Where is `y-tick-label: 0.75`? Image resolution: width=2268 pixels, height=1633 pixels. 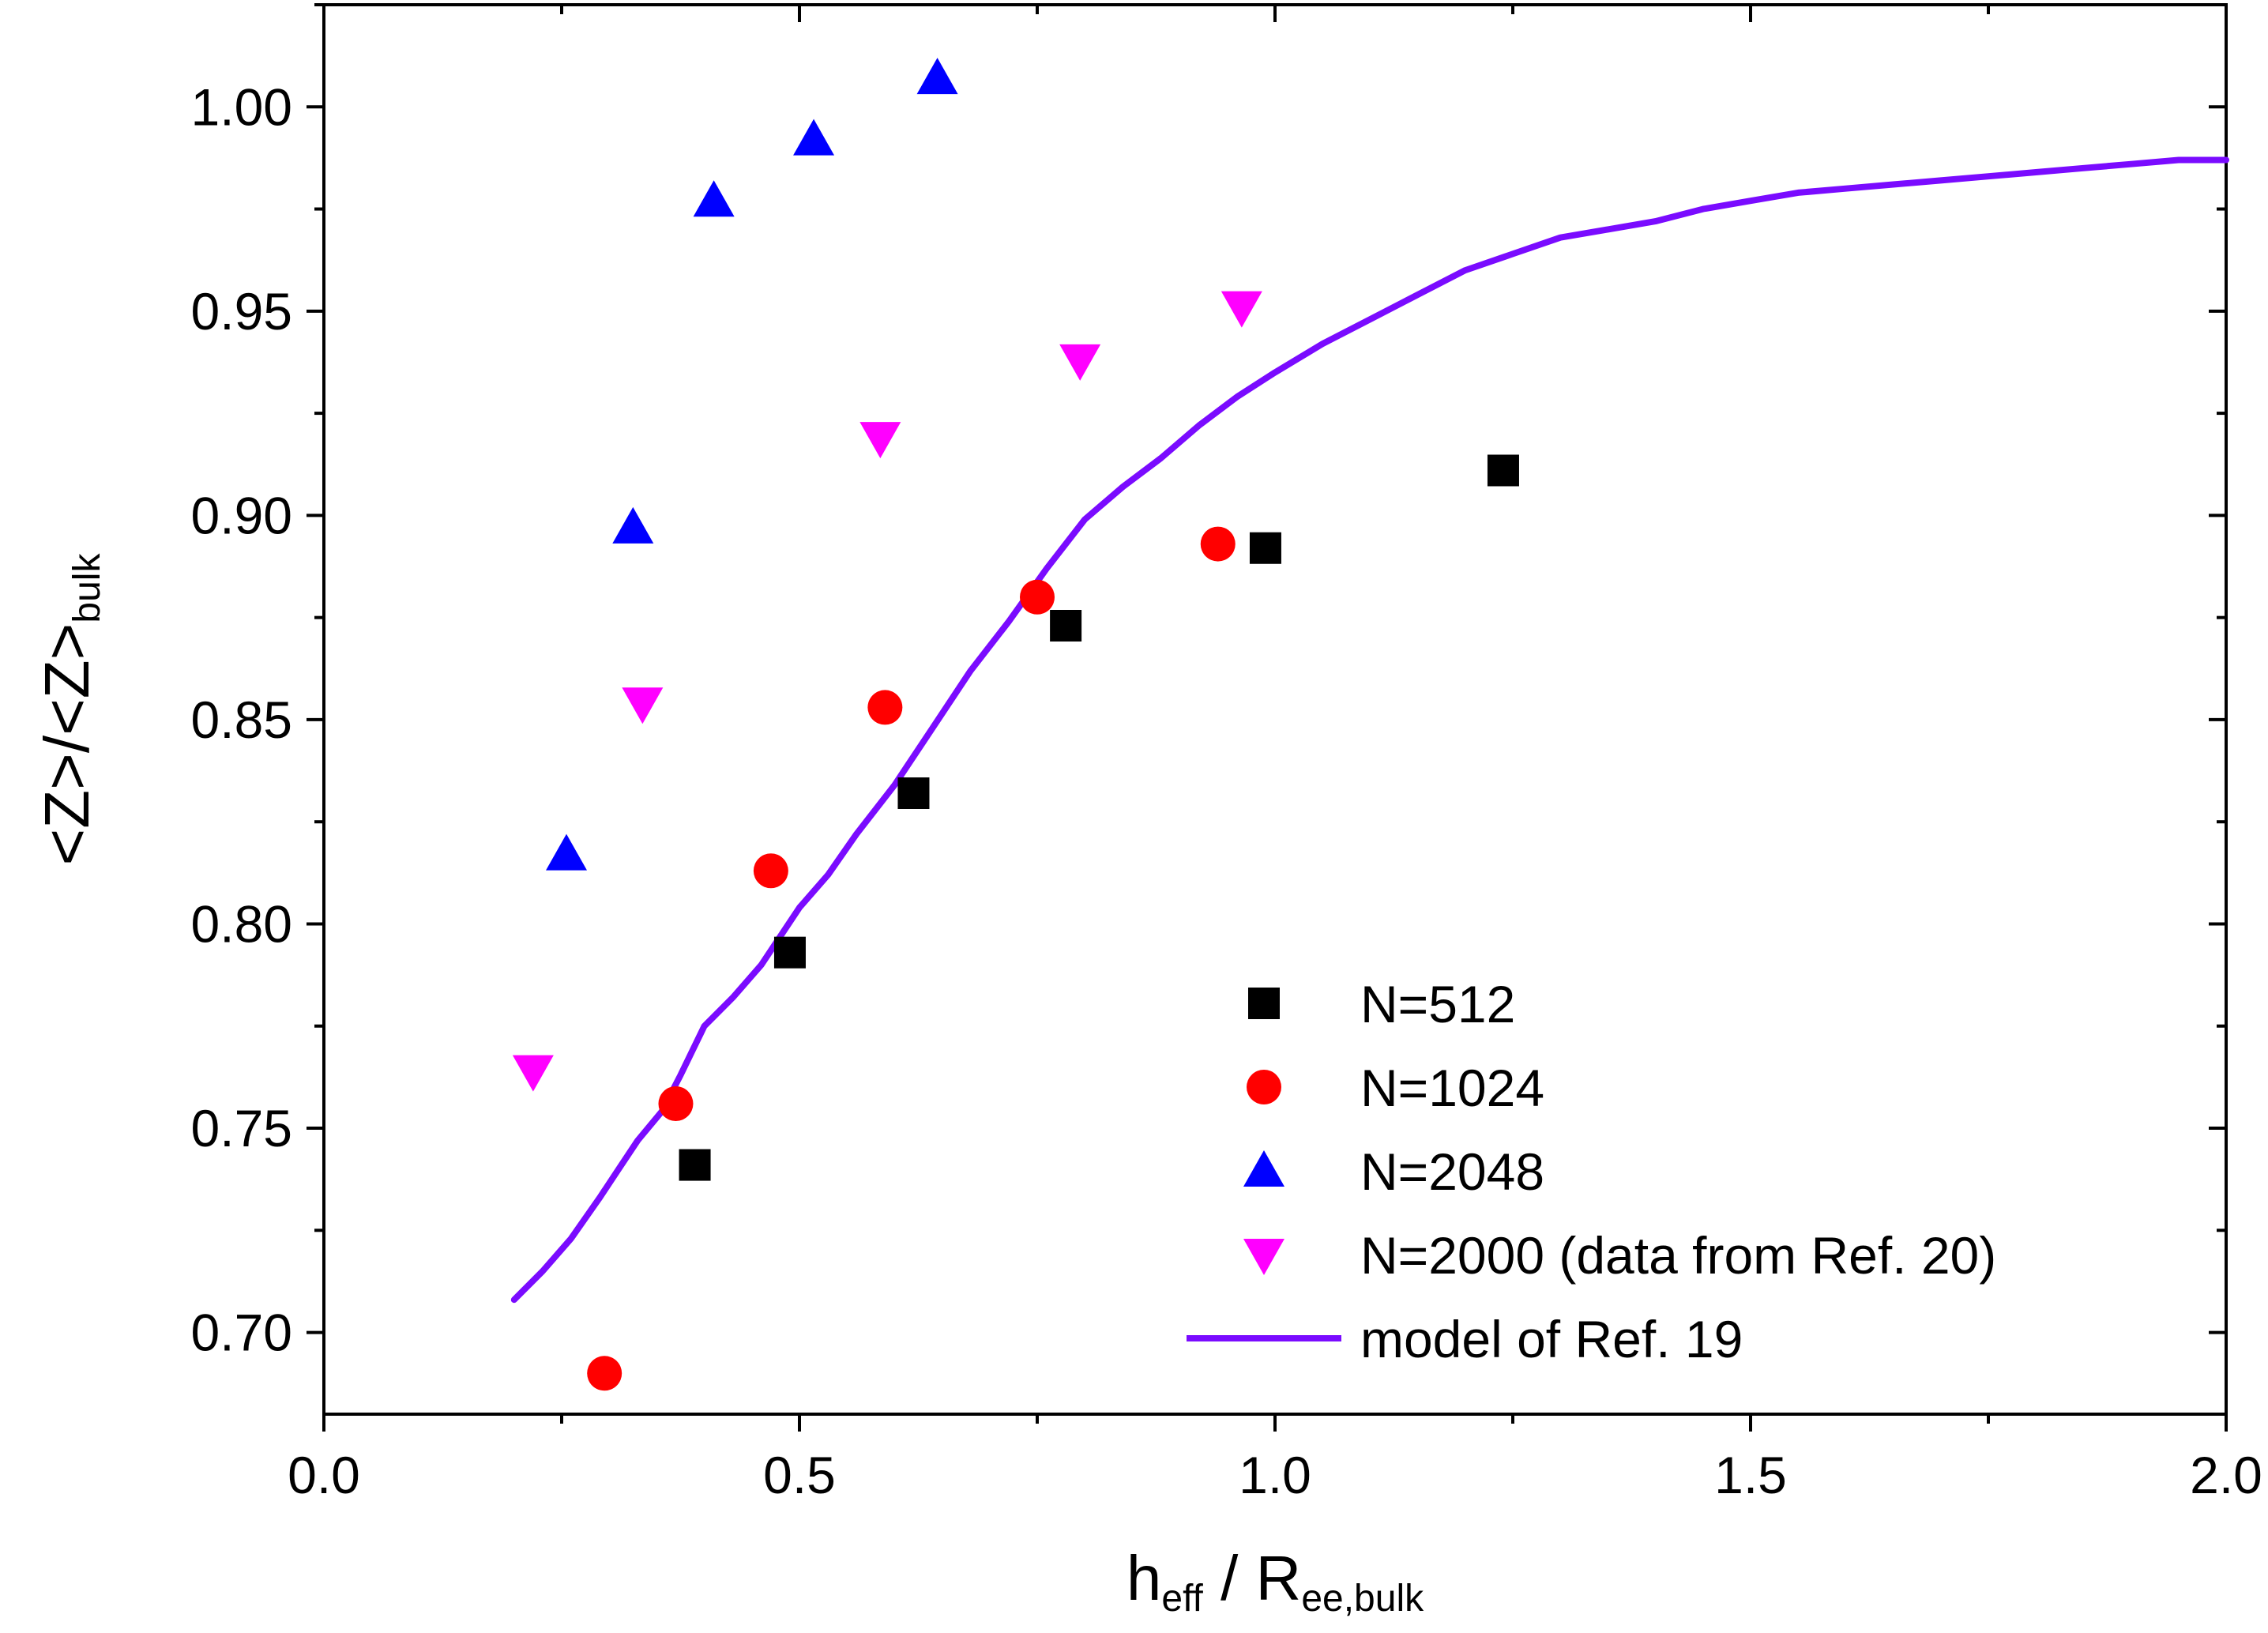
y-tick-label: 0.75 is located at coordinates (241, 1128).